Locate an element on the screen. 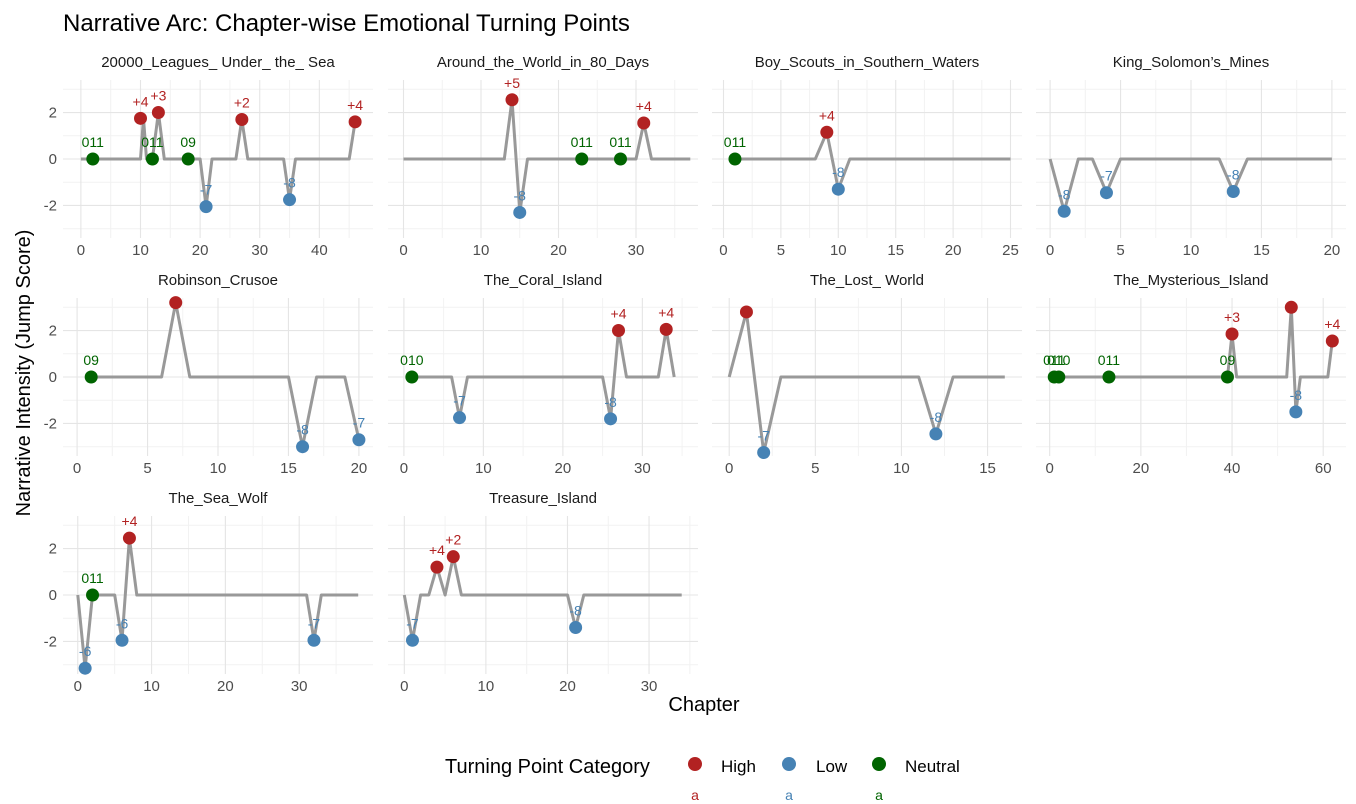 The width and height of the screenshot is (1356, 804). point-label: +3 is located at coordinates (158, 96).